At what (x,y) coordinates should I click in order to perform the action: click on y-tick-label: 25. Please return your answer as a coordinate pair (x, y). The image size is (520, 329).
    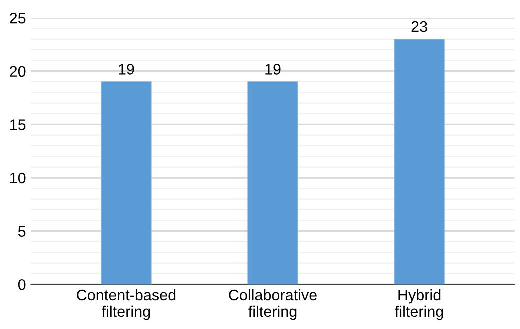
    Looking at the image, I should click on (18, 18).